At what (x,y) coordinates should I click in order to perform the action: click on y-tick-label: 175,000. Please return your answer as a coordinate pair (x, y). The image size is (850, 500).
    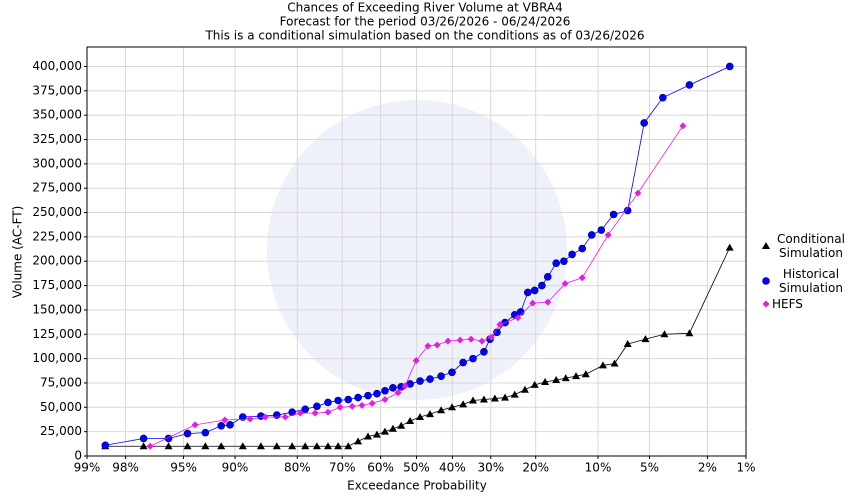
    Looking at the image, I should click on (57, 285).